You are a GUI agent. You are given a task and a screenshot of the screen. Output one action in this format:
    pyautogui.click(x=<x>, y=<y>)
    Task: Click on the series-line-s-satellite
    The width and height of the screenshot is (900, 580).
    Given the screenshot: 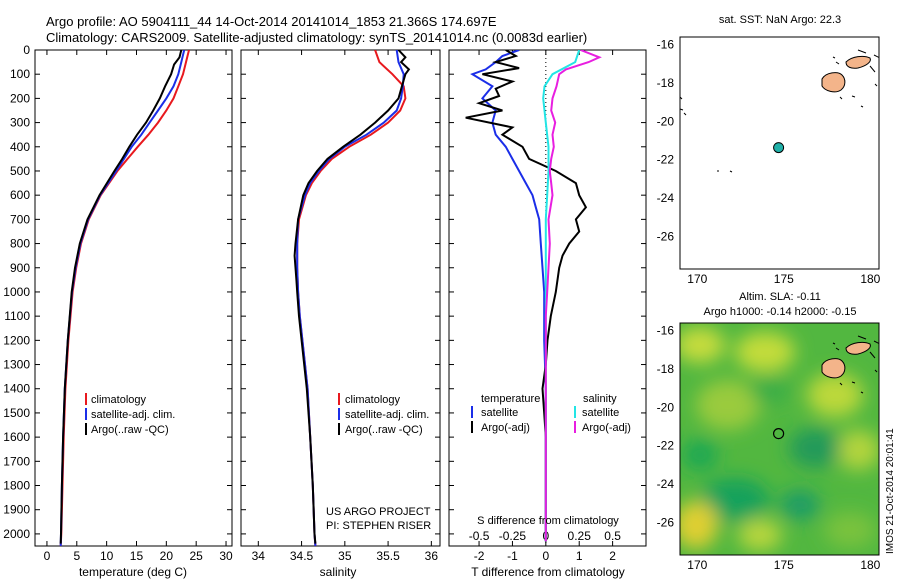 What is the action you would take?
    pyautogui.click(x=561, y=296)
    